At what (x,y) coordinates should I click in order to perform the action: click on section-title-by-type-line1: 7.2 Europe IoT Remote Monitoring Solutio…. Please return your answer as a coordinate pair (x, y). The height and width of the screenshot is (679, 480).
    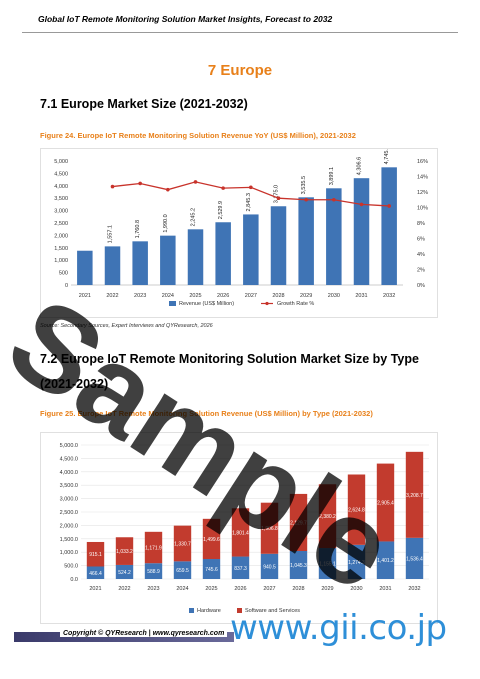
    Looking at the image, I should click on (229, 359).